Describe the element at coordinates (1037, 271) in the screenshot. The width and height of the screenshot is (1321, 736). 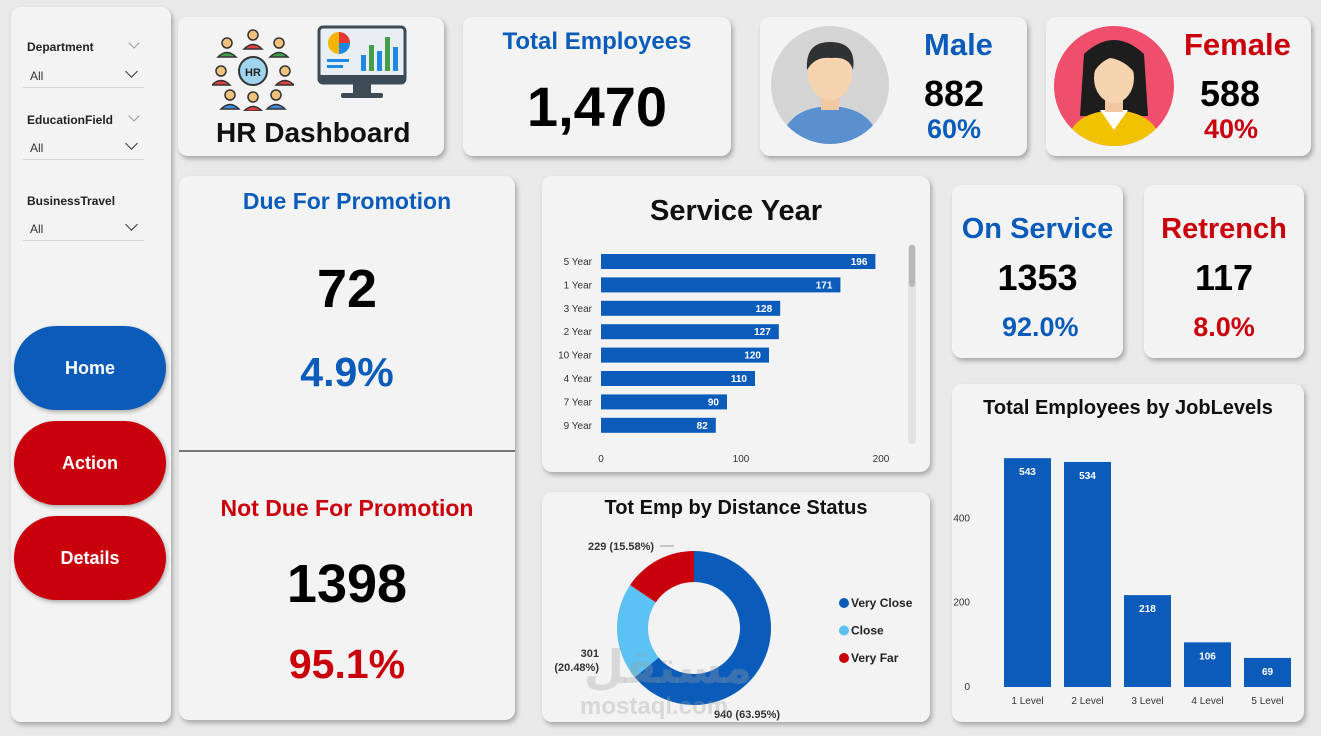
I see `on-service-card: On Service 1353 92.0%` at that location.